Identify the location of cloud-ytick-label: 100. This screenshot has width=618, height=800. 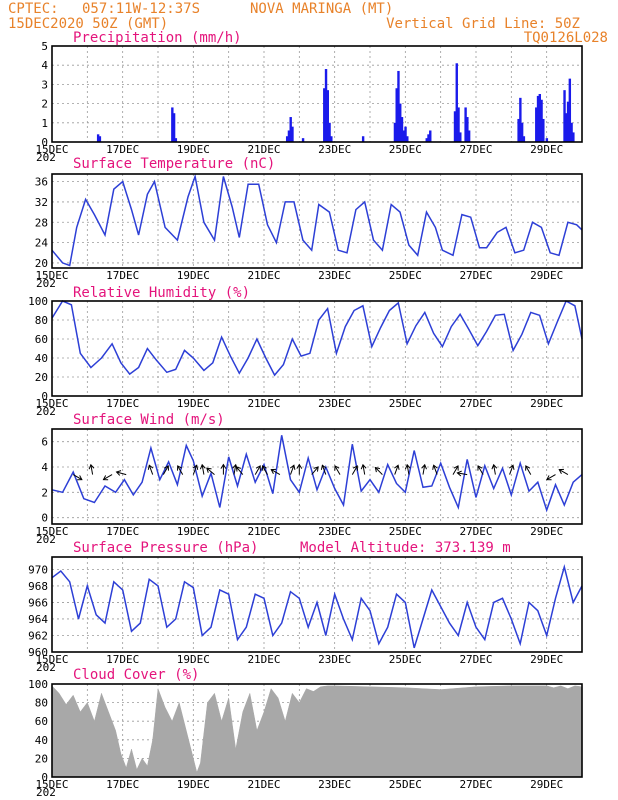
(38, 684).